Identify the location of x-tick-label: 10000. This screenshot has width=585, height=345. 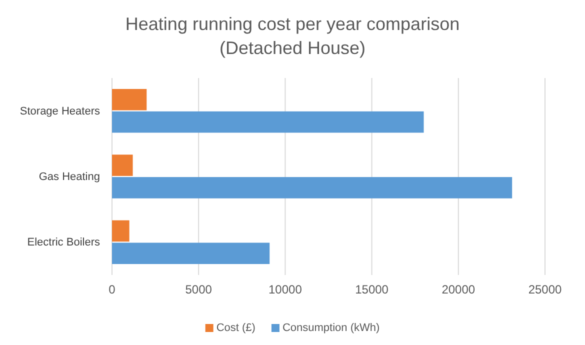
(285, 289).